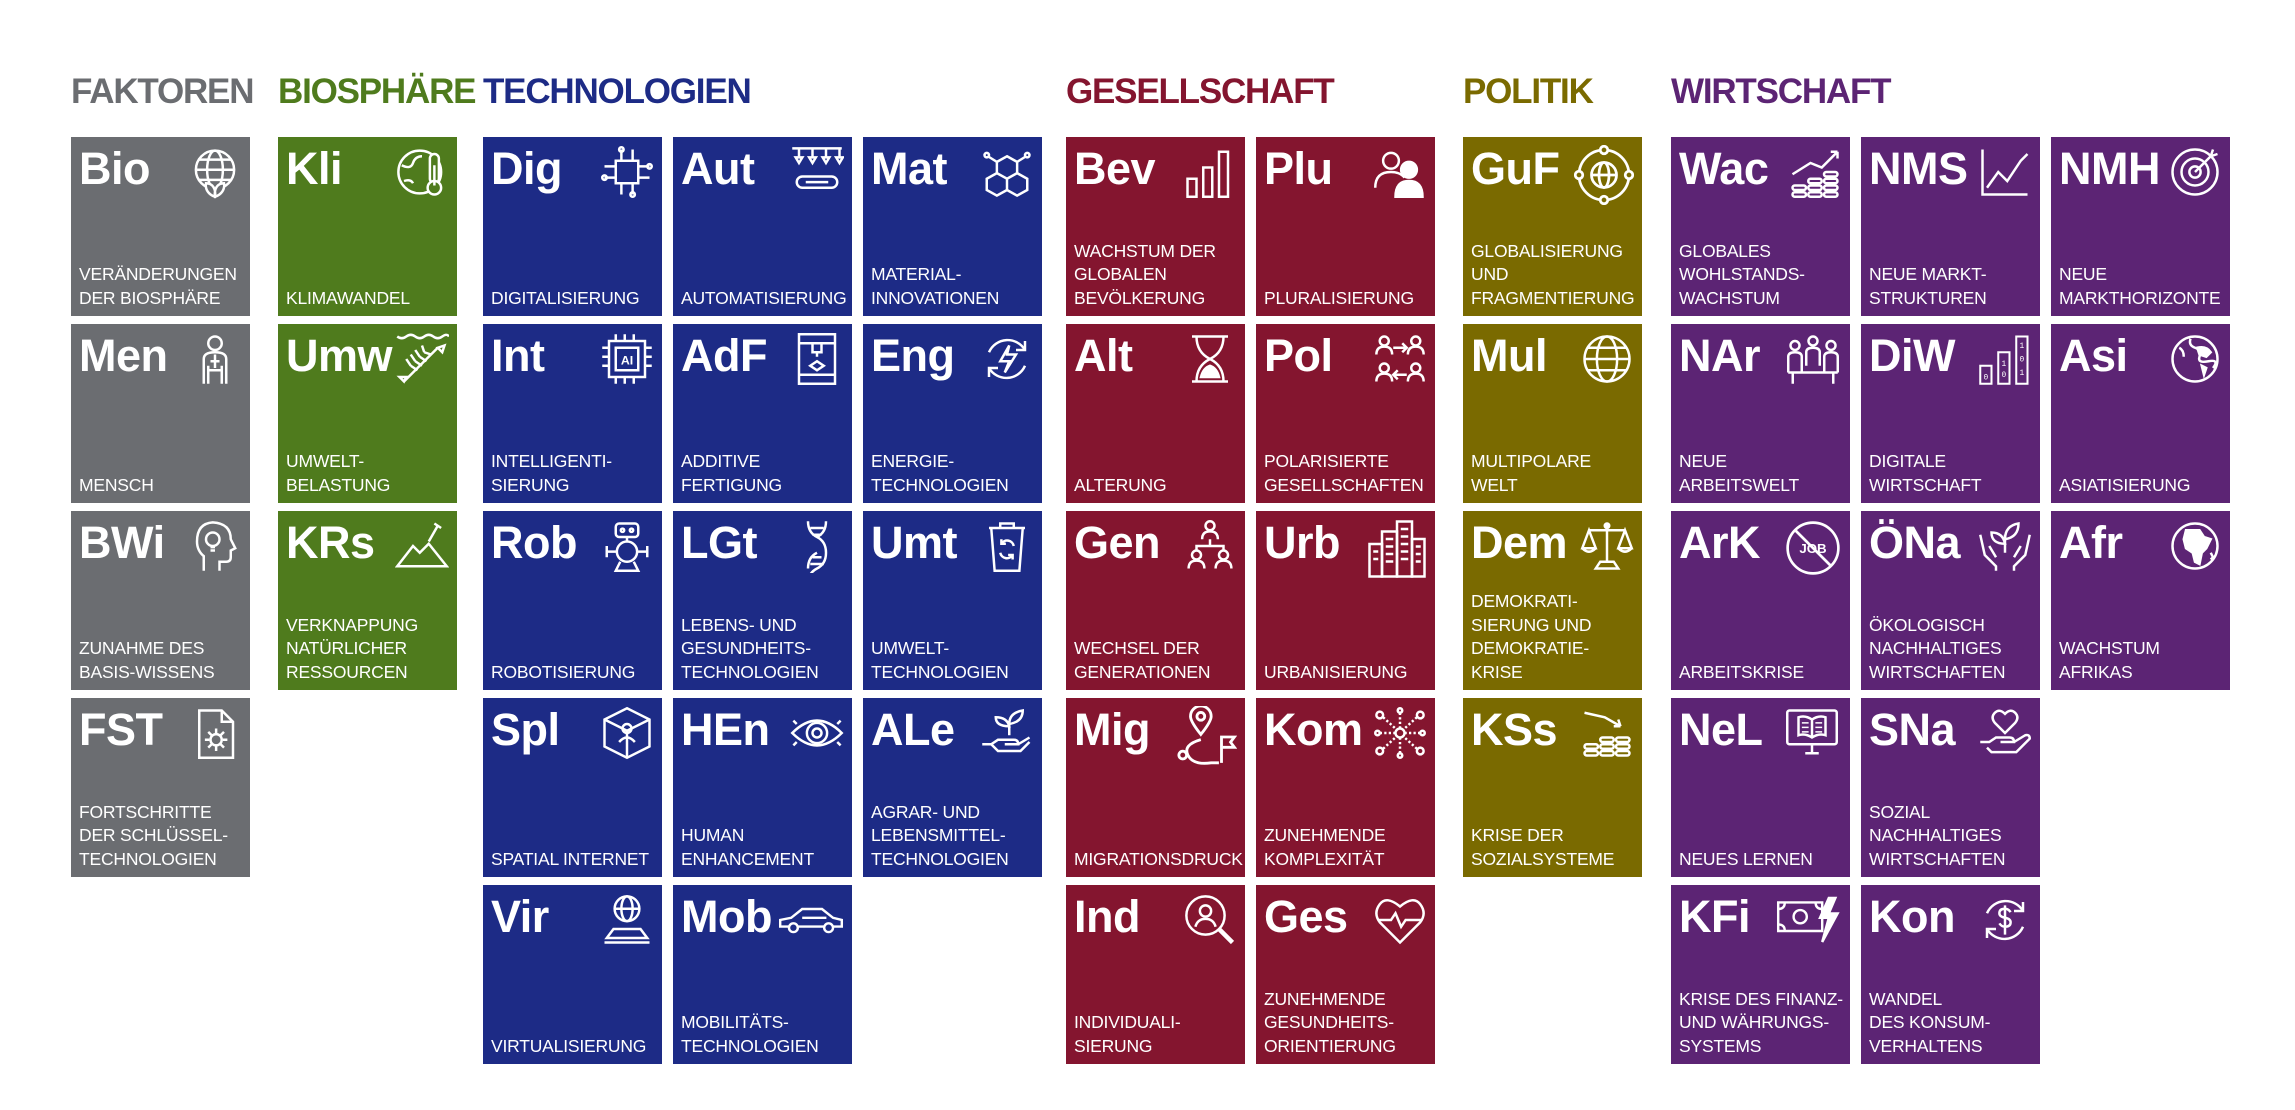 This screenshot has width=2295, height=1110. I want to click on tile-int: Int AI INTELLIGENTI- SIERUNG, so click(572, 413).